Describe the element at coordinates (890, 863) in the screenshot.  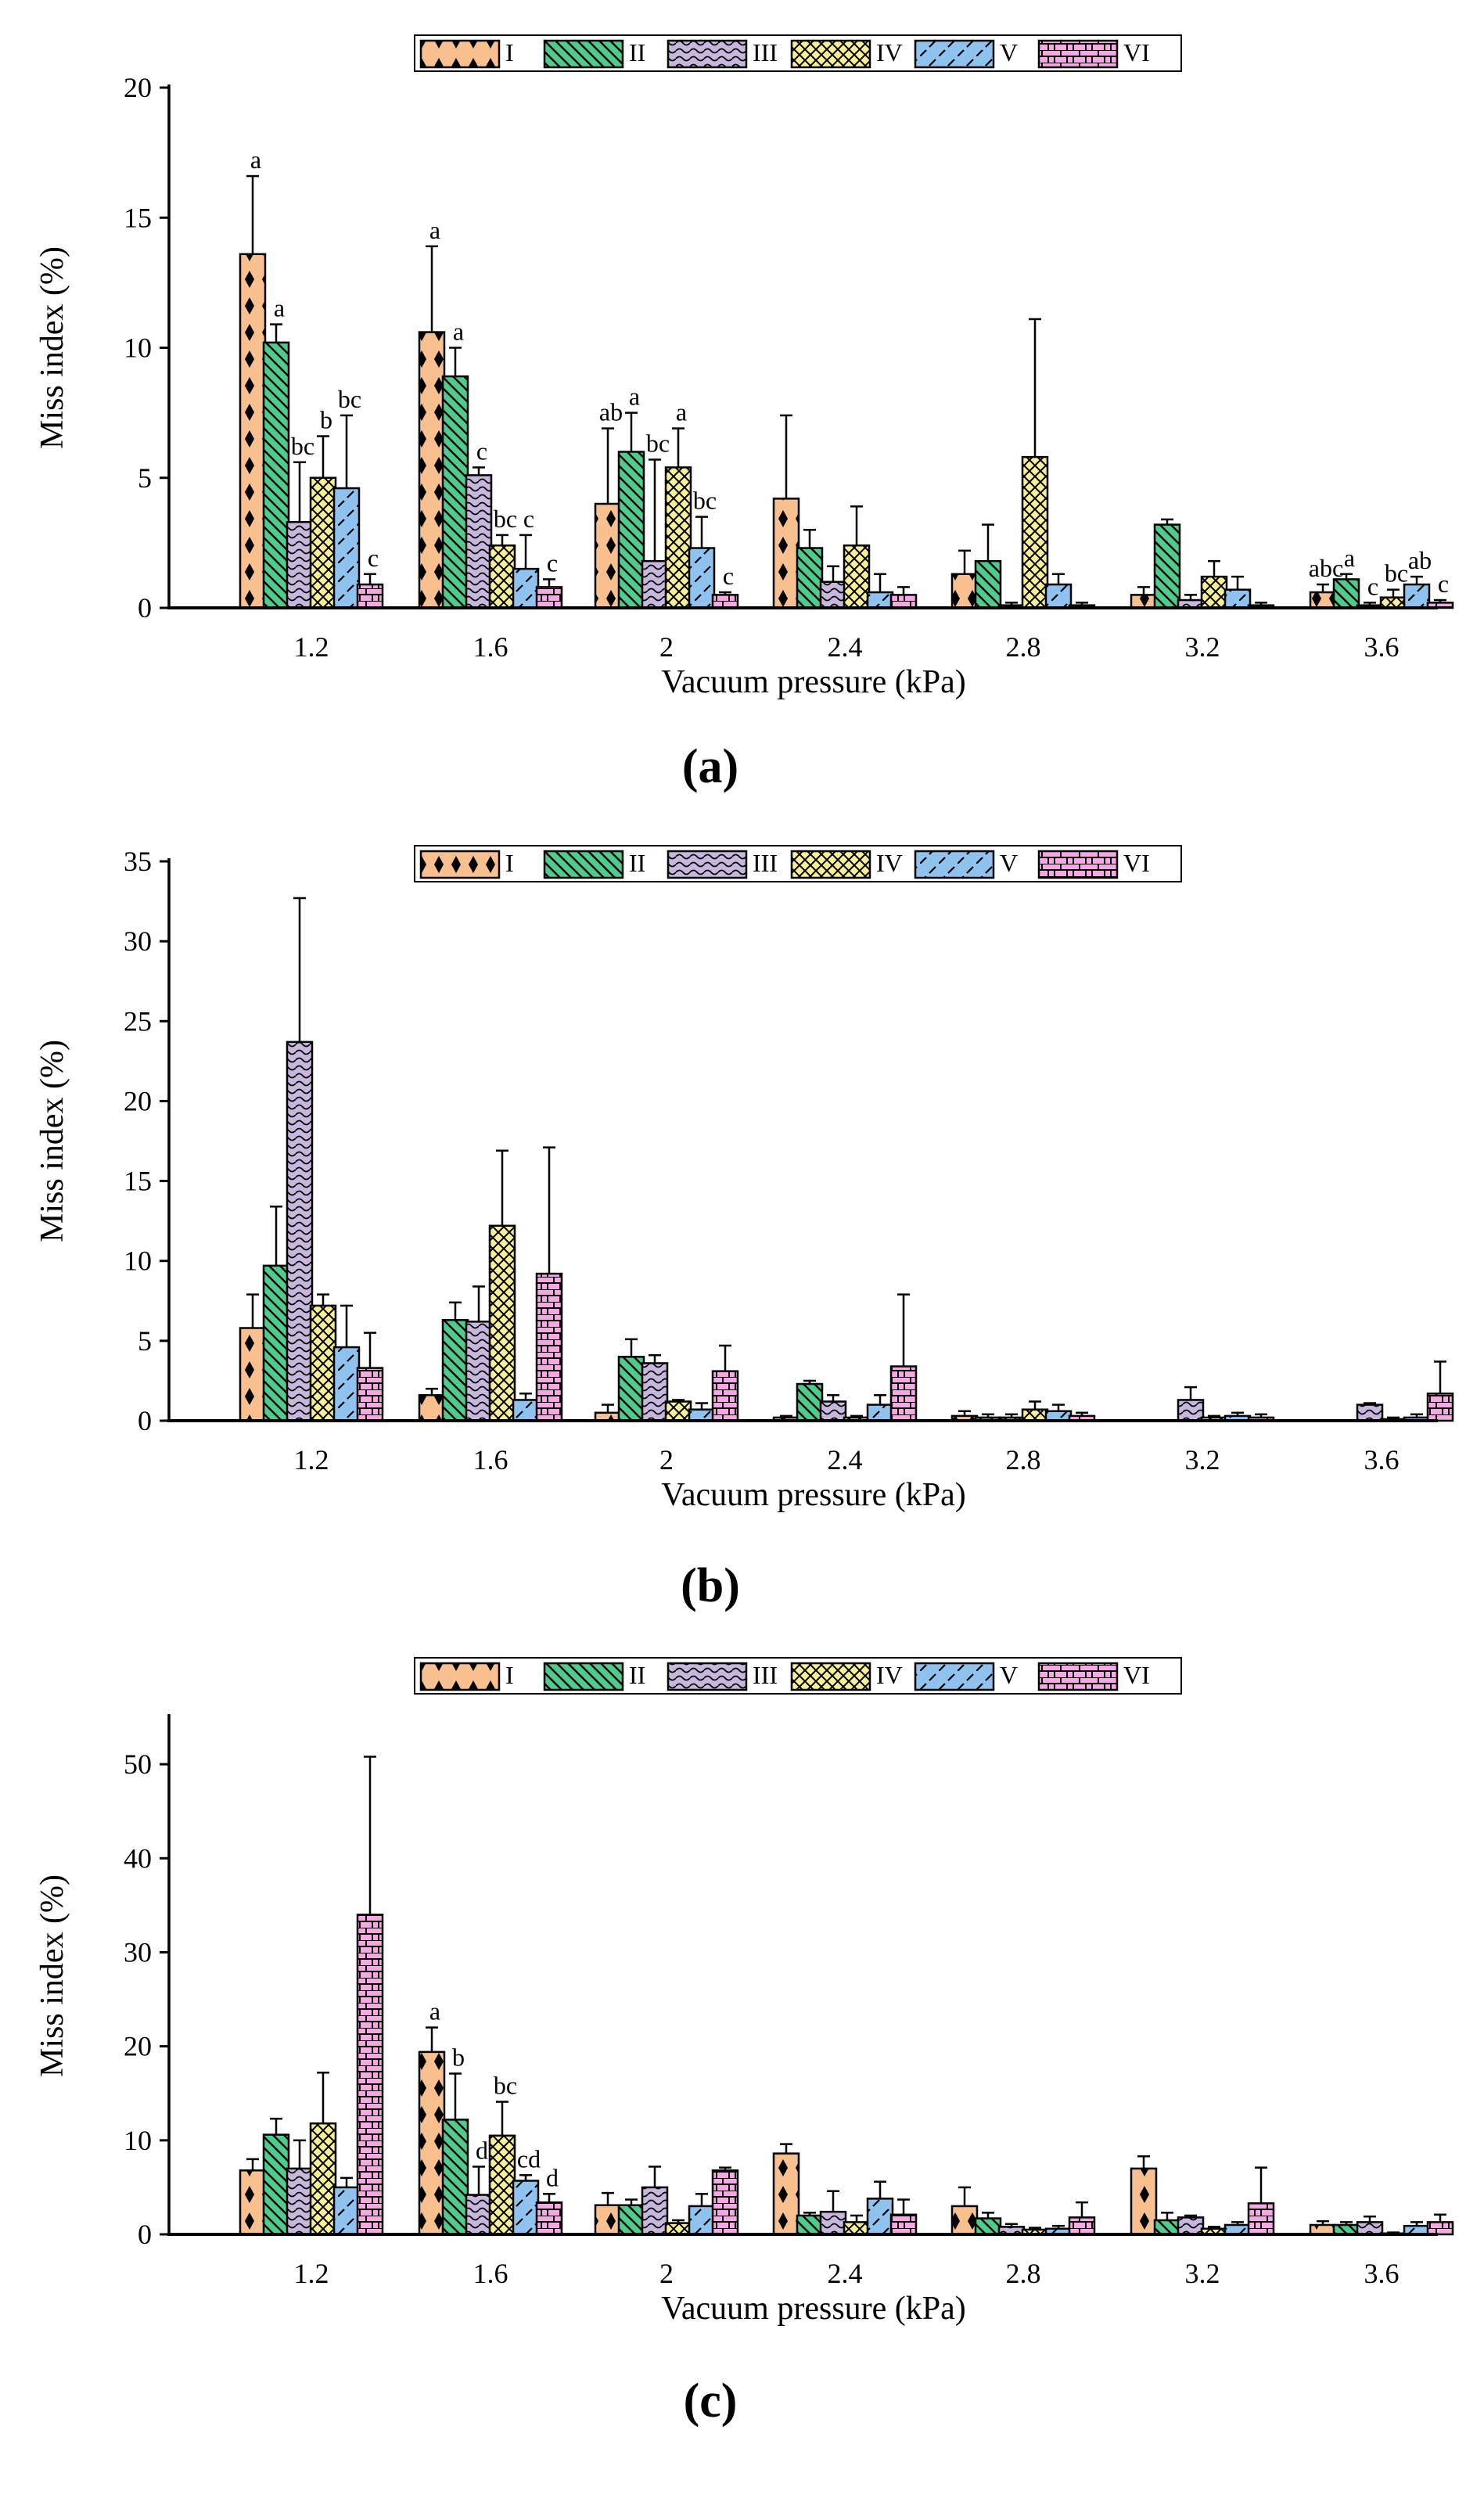
I see `legend-label: IV` at that location.